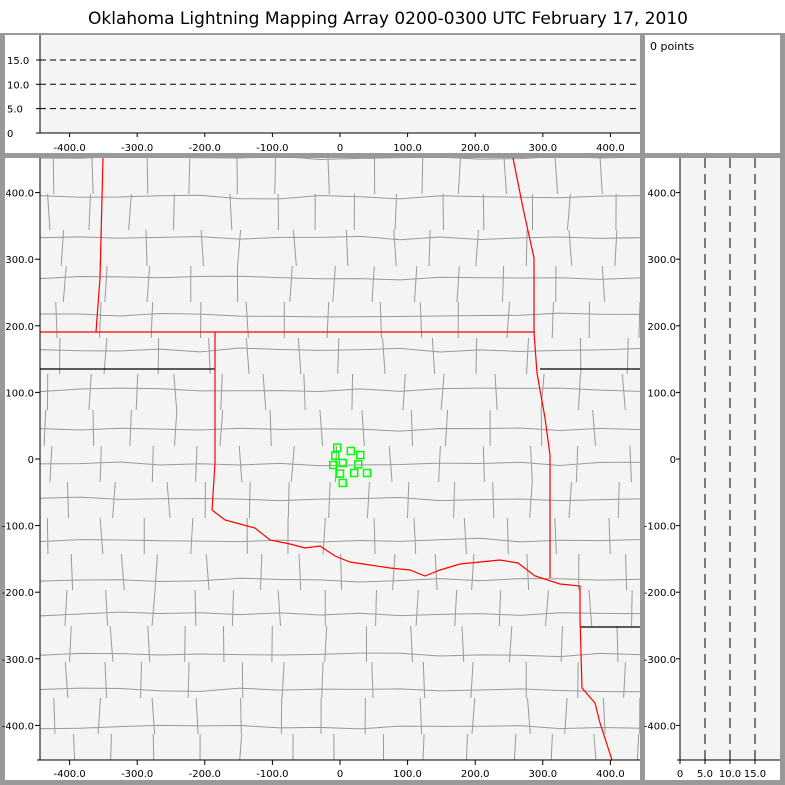 This screenshot has width=785, height=785. Describe the element at coordinates (18, 61) in the screenshot. I see `y-tick-label: 15.0` at that location.